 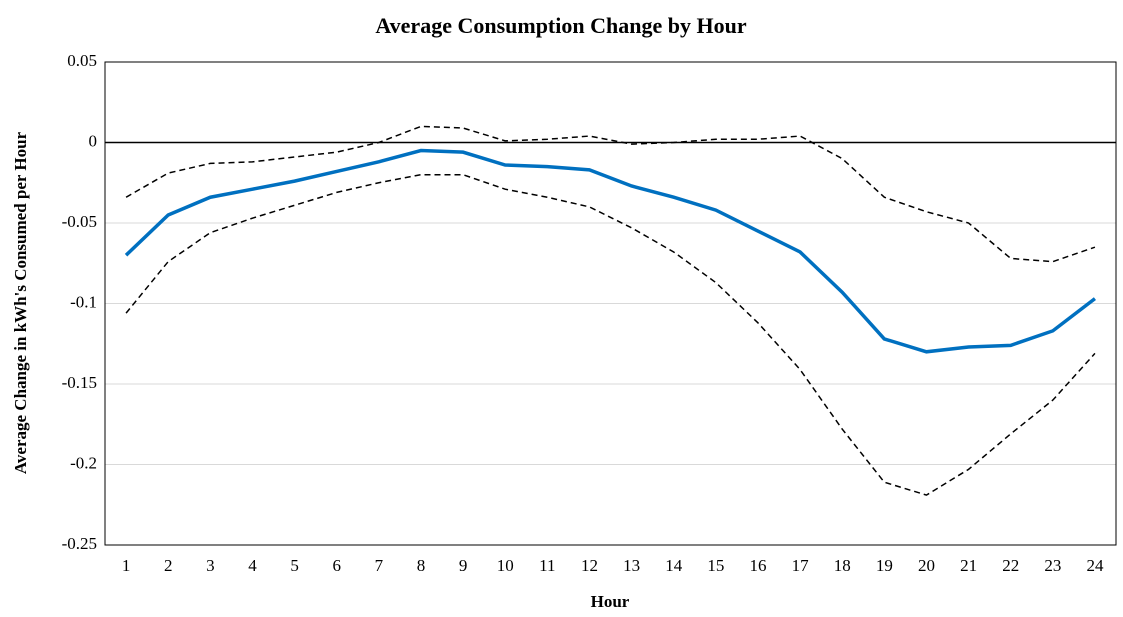 I want to click on x-tick-label: 2, so click(x=168, y=565).